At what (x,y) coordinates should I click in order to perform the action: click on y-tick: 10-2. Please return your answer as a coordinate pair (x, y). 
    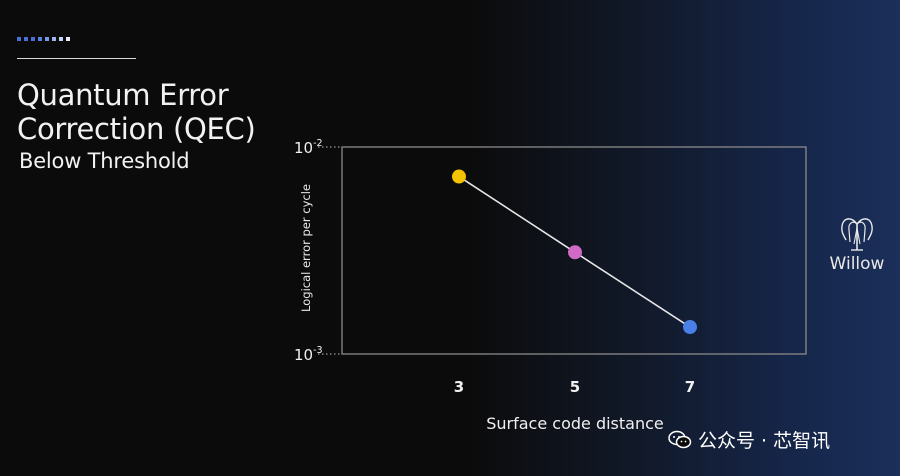
    Looking at the image, I should click on (317, 147).